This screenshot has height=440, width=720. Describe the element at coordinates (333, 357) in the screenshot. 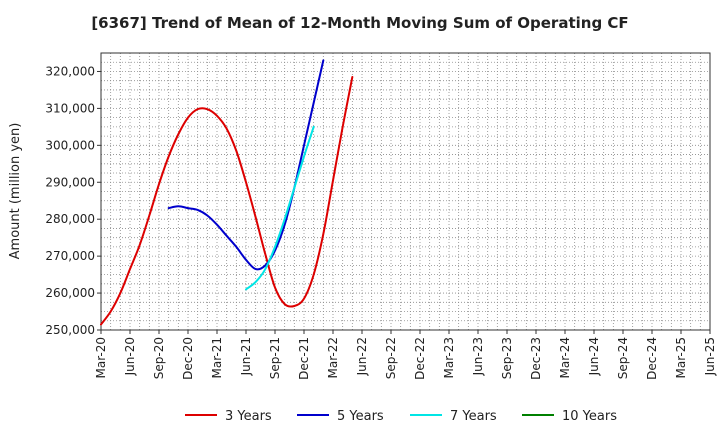

I see `x-tick-label: Mar-22` at that location.